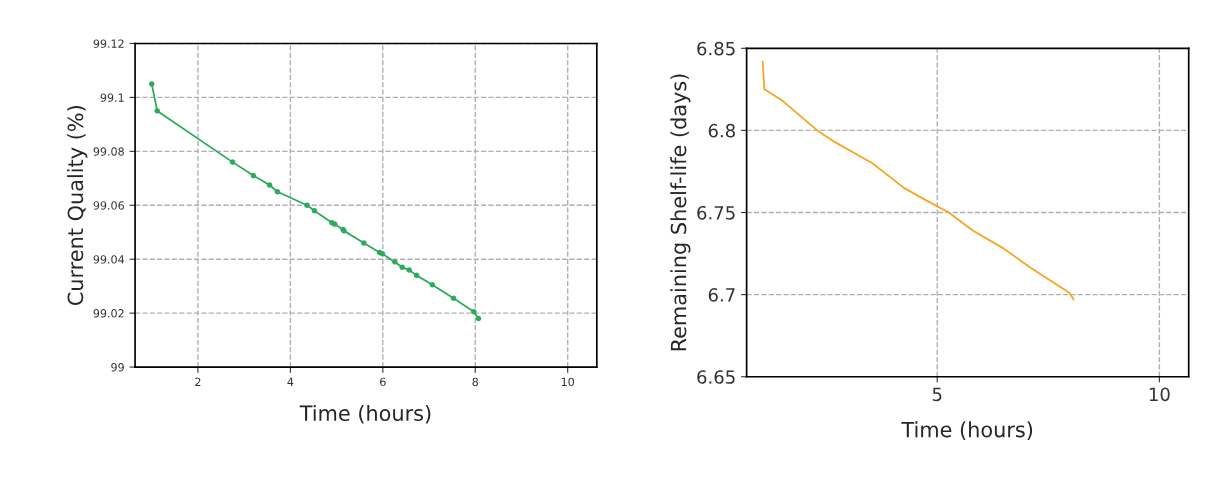  I want to click on y-tick-label: 99.04, so click(109, 259).